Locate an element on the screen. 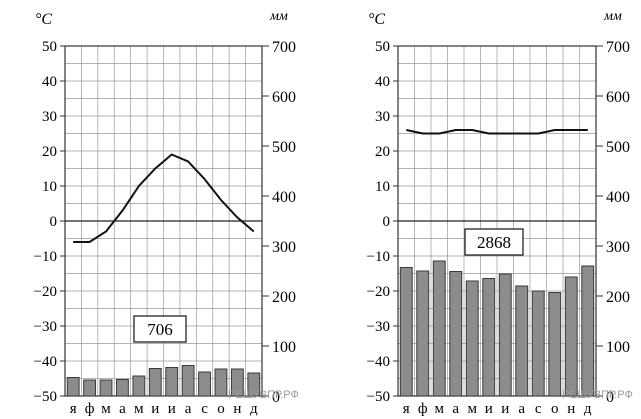  annual-total-label: 2868 is located at coordinates (494, 242).